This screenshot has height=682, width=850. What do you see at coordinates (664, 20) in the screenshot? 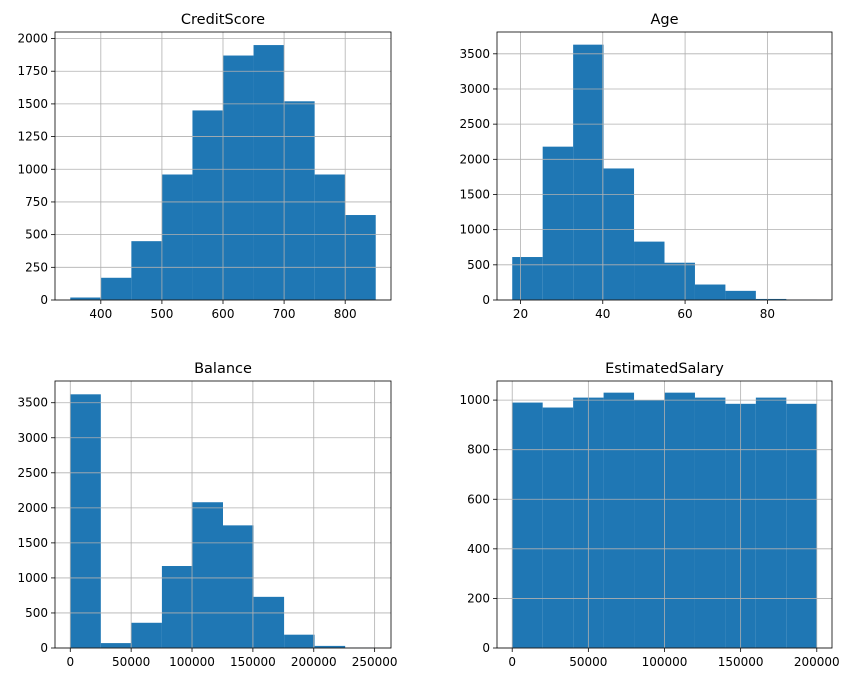
I see `chart-title: Age` at bounding box center [664, 20].